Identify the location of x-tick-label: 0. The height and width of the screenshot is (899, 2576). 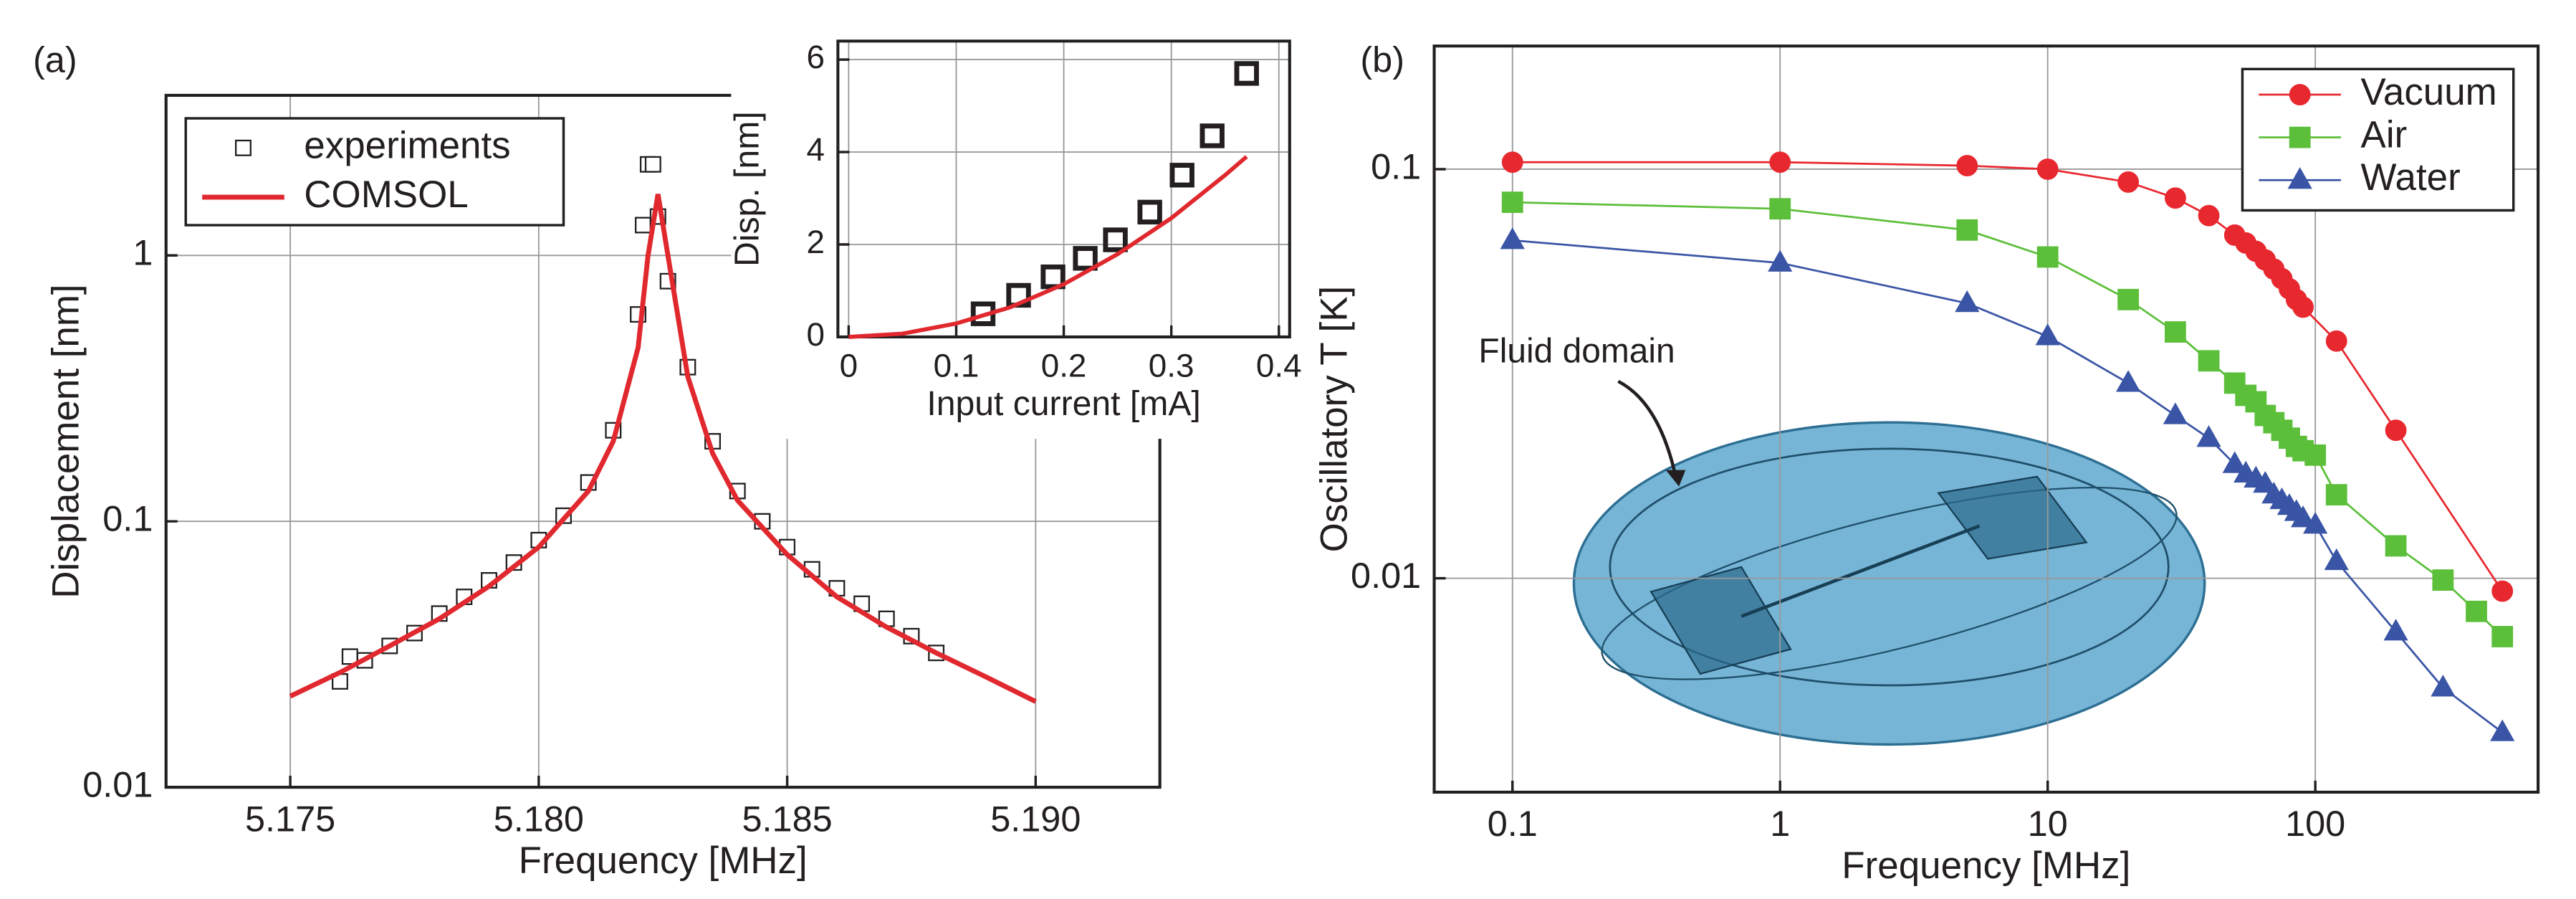
(849, 365).